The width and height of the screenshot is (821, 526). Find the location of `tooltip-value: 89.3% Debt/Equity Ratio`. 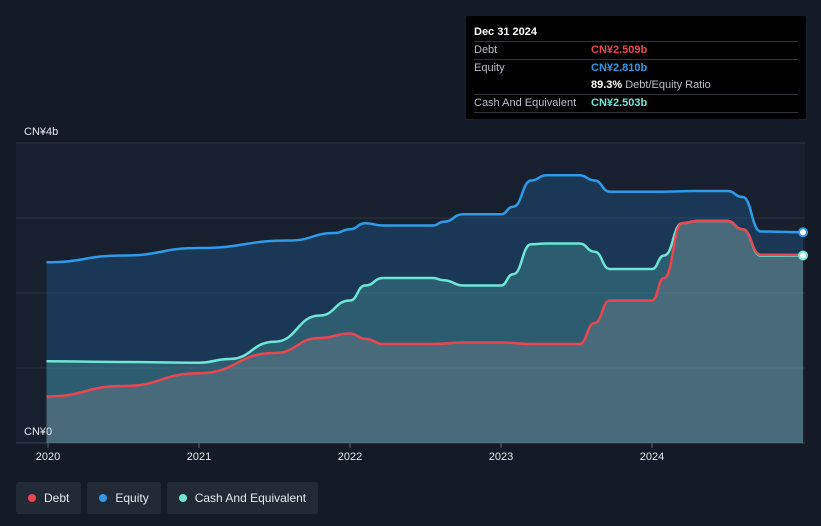

tooltip-value: 89.3% Debt/Equity Ratio is located at coordinates (651, 85).